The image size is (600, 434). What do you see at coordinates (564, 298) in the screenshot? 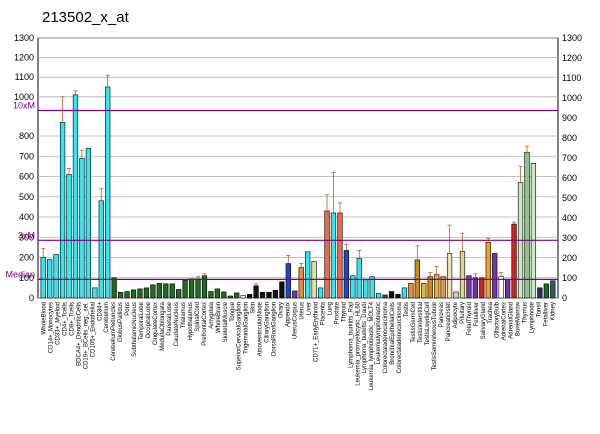
I see `right-tick-label: 0` at bounding box center [564, 298].